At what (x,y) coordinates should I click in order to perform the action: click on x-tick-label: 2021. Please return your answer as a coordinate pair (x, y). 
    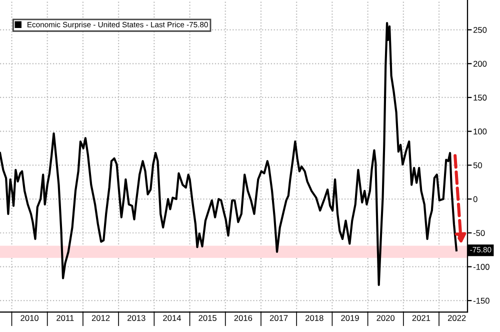
    Looking at the image, I should click on (421, 318).